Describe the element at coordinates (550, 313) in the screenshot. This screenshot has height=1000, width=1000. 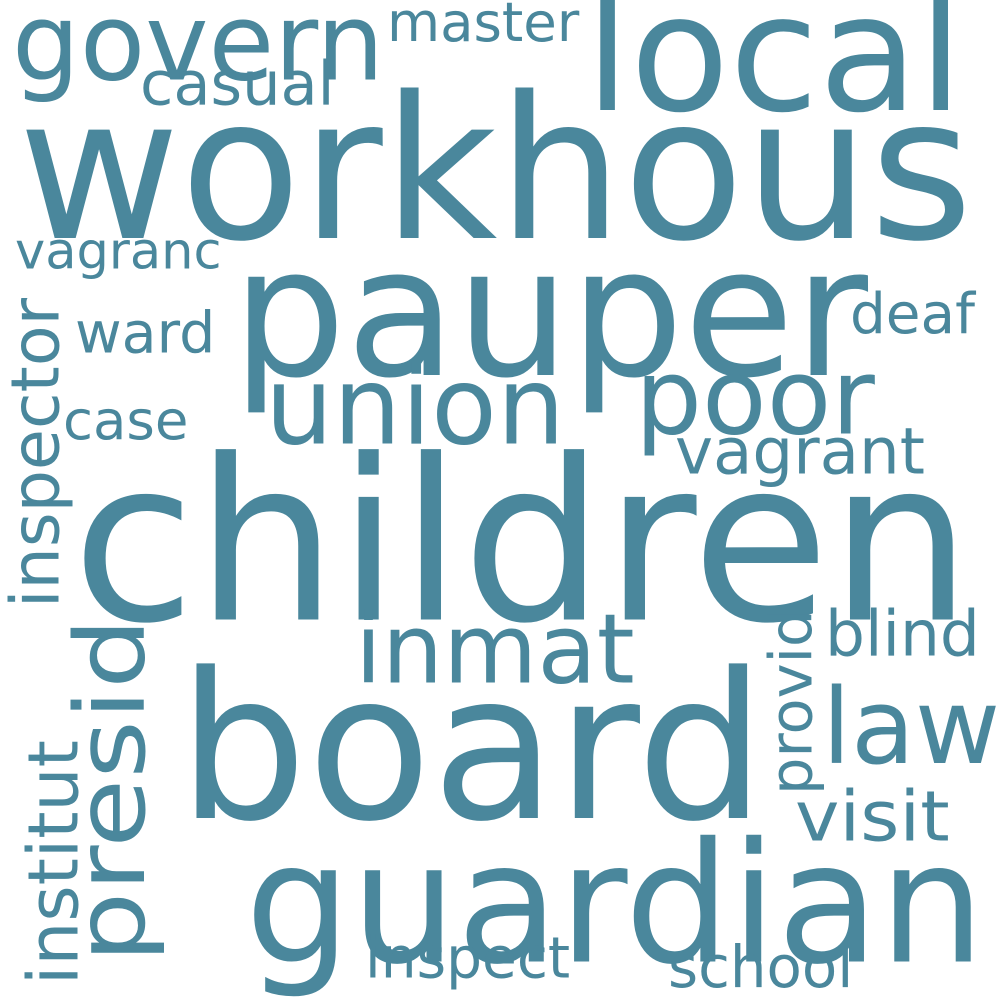
I see `word-pauper: pauper` at that location.